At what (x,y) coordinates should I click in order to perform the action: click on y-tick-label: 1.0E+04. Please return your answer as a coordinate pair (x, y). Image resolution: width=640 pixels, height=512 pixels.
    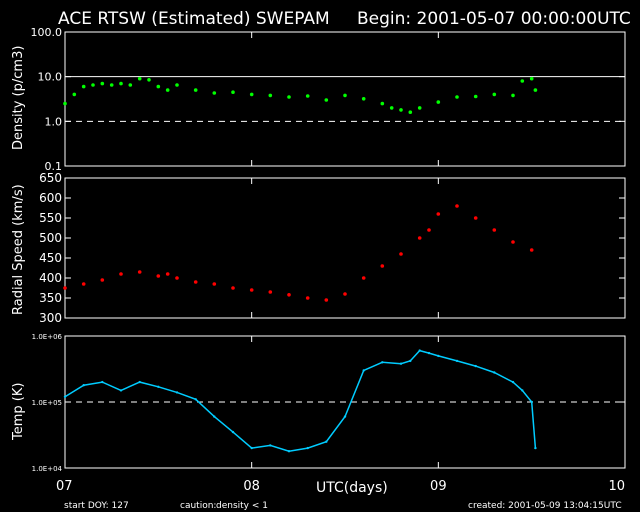
    Looking at the image, I should click on (47, 469).